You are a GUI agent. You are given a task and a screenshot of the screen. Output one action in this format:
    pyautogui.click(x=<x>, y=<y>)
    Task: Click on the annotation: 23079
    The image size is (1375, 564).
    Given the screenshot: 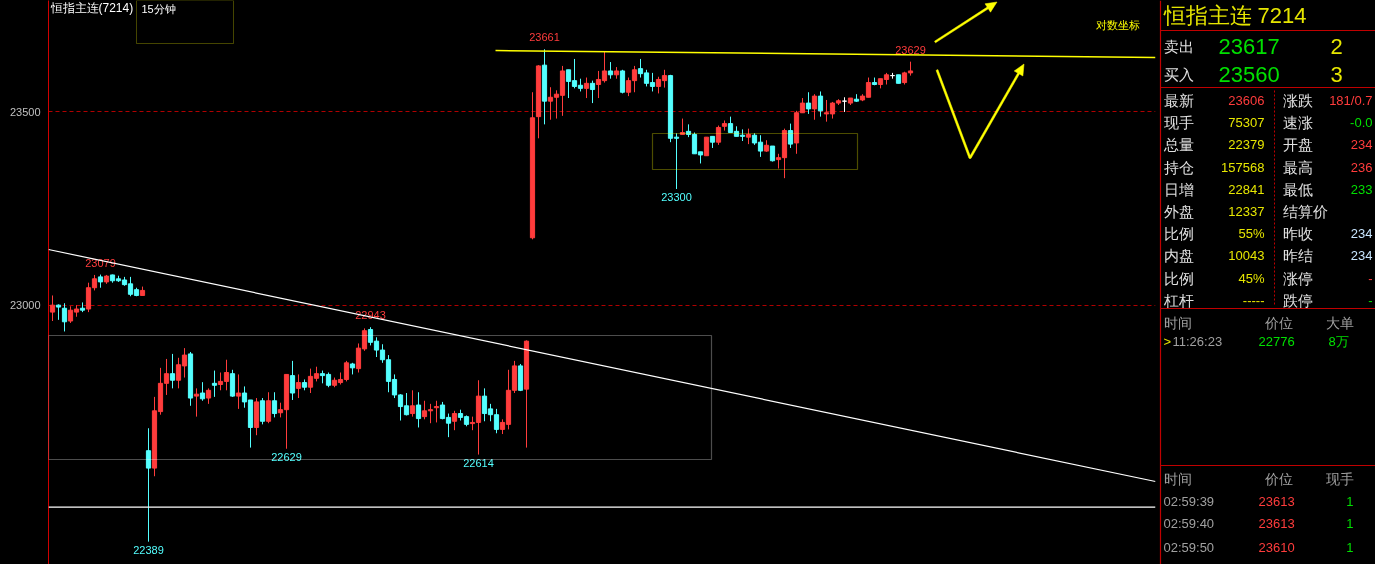 What is the action you would take?
    pyautogui.click(x=100, y=262)
    